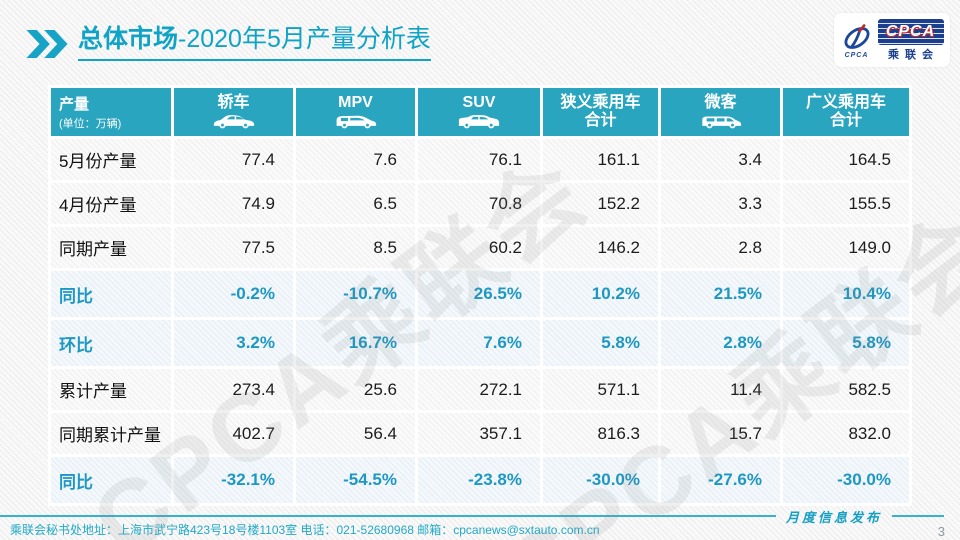 The image size is (960, 540). What do you see at coordinates (233, 480) in the screenshot?
I see `value-cell: -32.1%` at bounding box center [233, 480].